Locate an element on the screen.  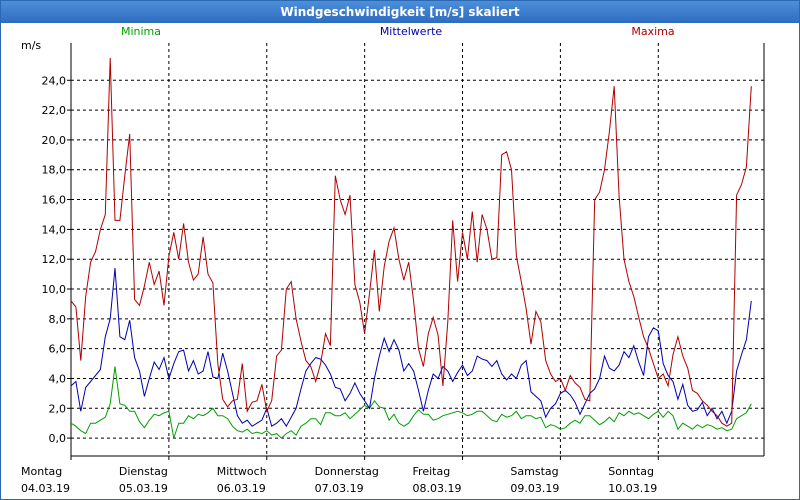
y-tick-label: 14,0 is located at coordinates (54, 229).